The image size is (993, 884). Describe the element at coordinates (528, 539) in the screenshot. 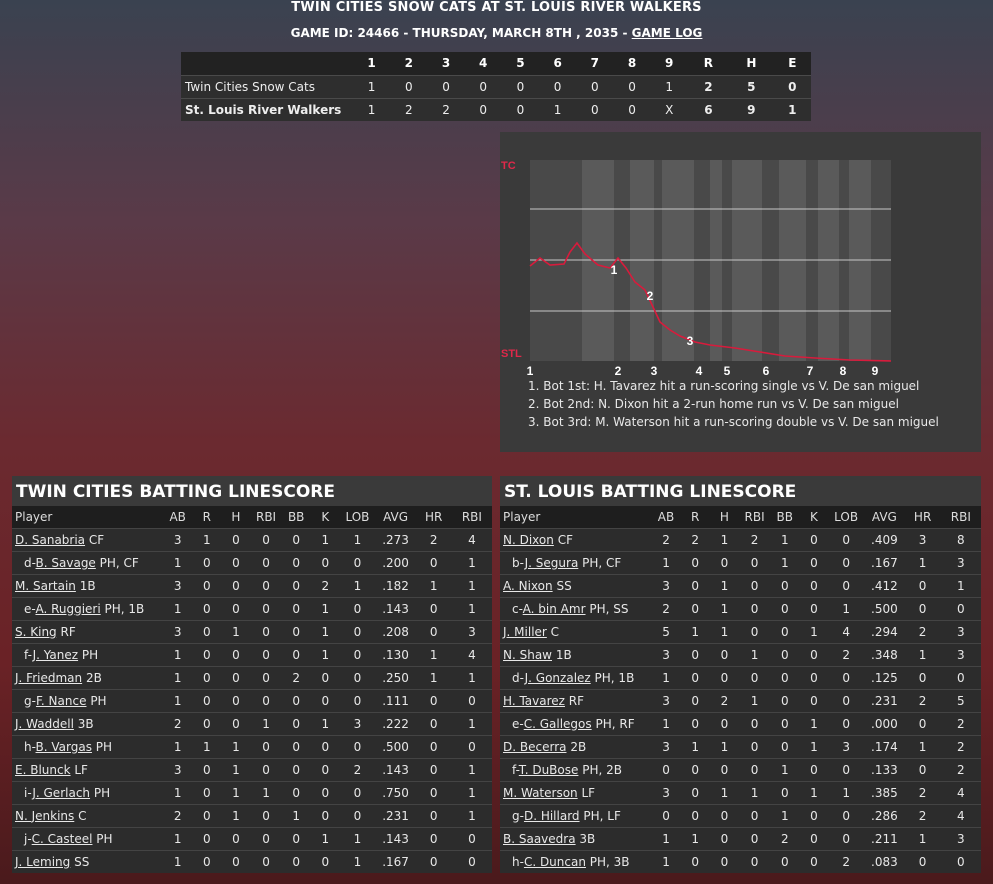

I see `player-name-link: N. Dixon` at that location.